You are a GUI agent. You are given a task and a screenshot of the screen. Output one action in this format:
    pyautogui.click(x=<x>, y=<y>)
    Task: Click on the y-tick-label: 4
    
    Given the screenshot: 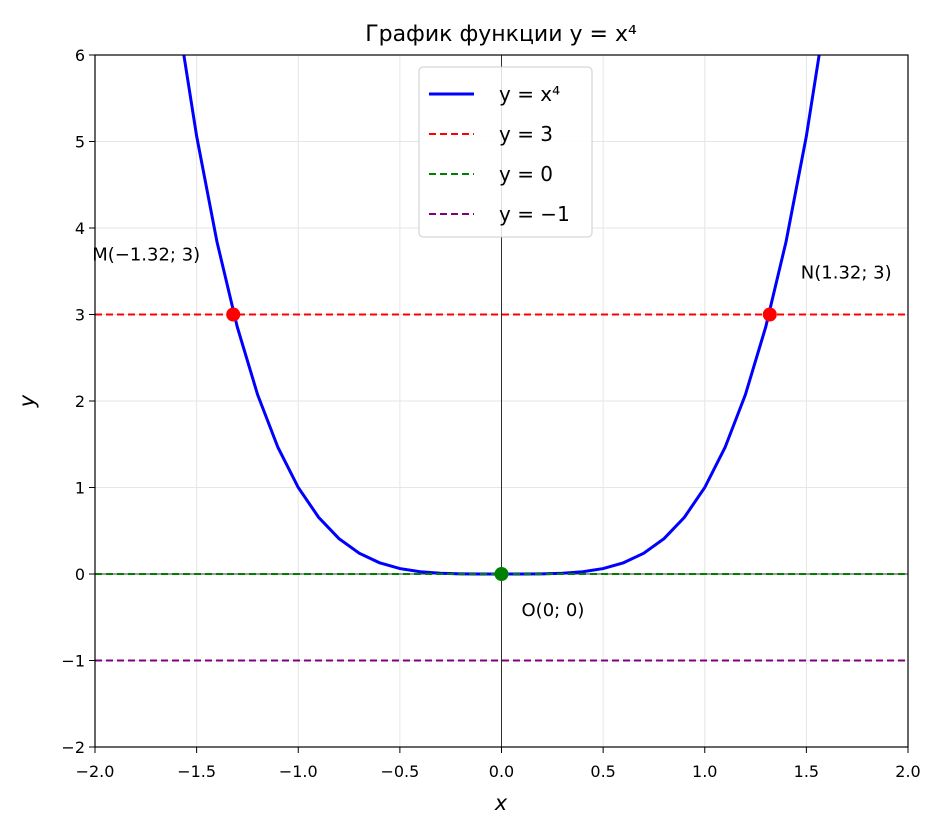 What is the action you would take?
    pyautogui.click(x=80, y=228)
    